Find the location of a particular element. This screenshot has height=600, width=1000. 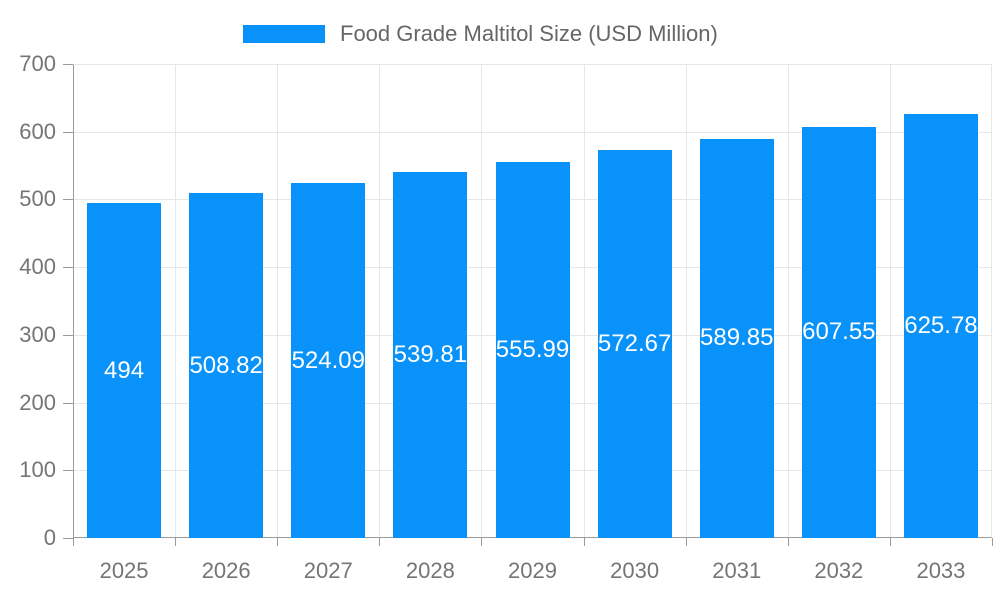

x-axis-tick-label: 2028 is located at coordinates (430, 570).